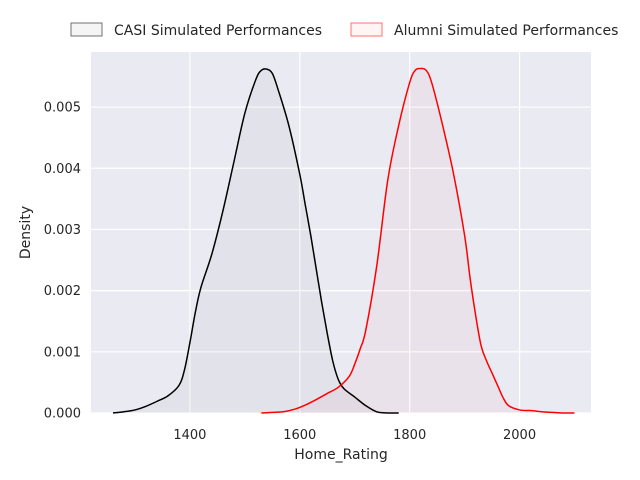 The width and height of the screenshot is (640, 480). Describe the element at coordinates (62, 291) in the screenshot. I see `y-tick-label: 0.002` at that location.